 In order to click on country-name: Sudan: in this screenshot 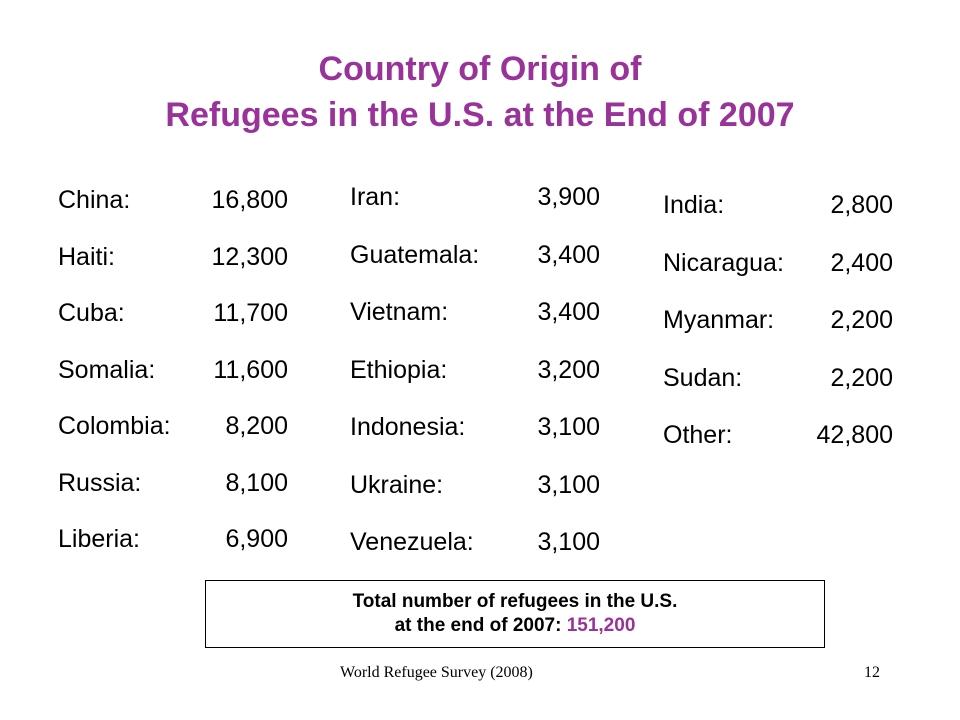, I will do `click(703, 377)`.